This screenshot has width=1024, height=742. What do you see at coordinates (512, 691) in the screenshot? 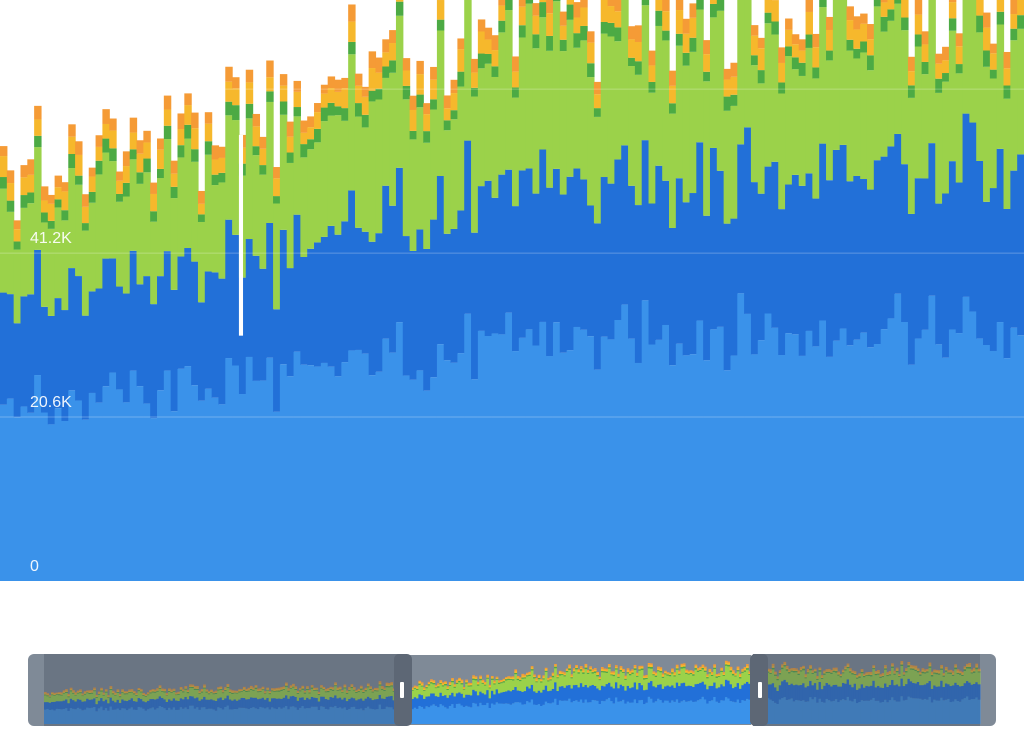
I see `range-navigator` at bounding box center [512, 691].